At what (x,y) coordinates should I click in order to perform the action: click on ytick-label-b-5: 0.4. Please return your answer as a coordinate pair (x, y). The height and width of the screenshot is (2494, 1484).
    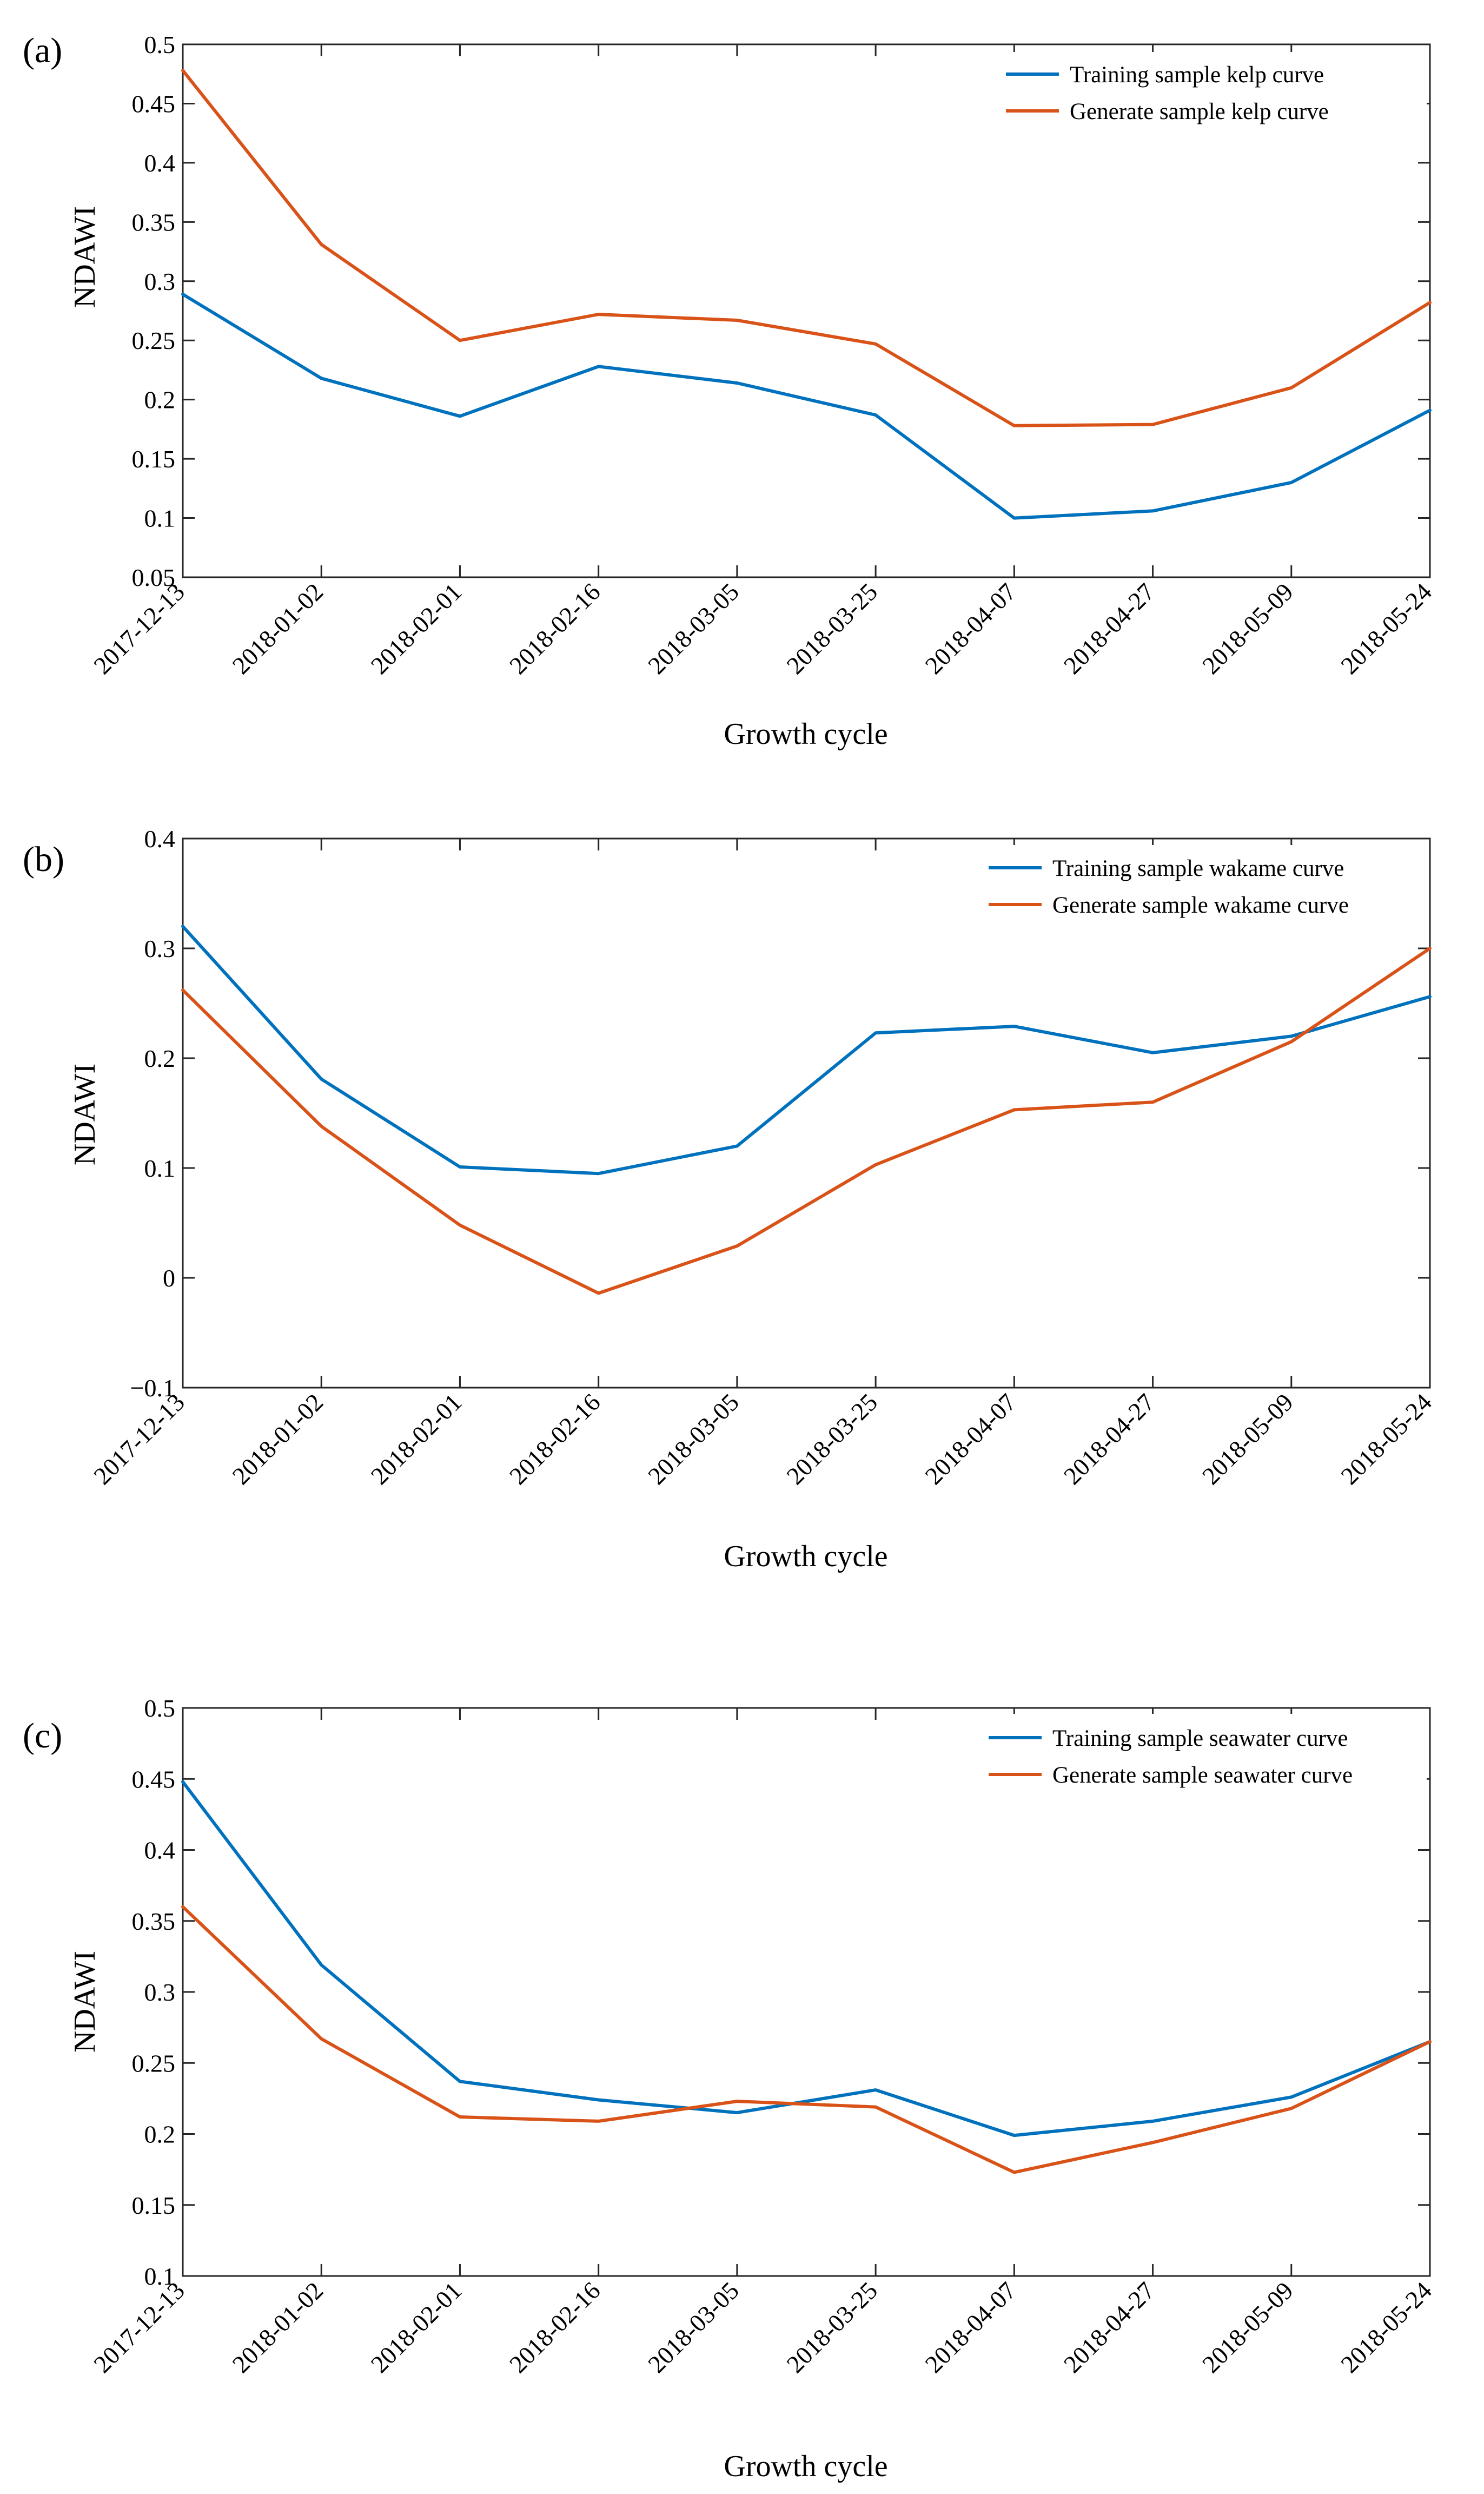
    Looking at the image, I should click on (160, 839).